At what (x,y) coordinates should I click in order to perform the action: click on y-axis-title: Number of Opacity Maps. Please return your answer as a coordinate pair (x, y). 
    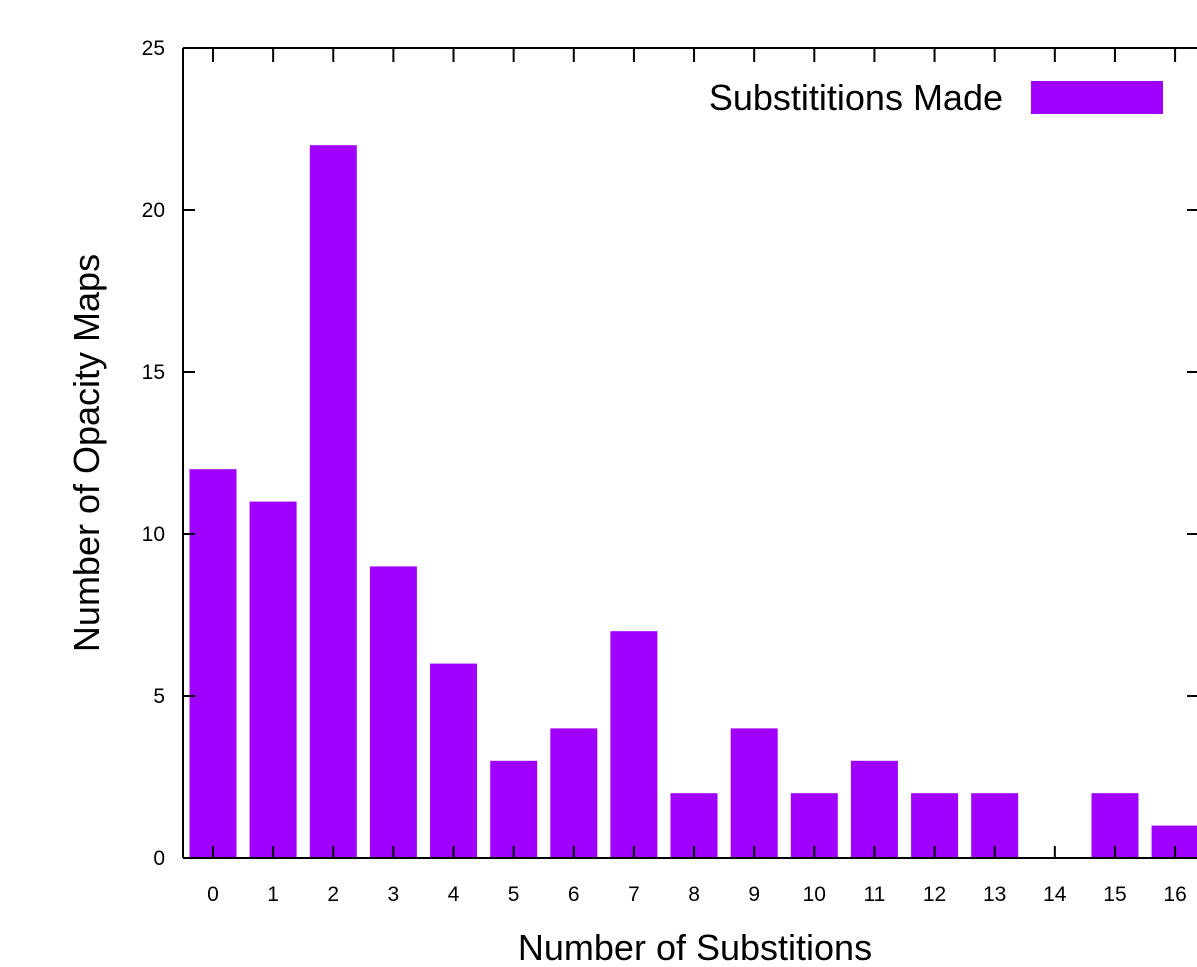
    Looking at the image, I should click on (86, 453).